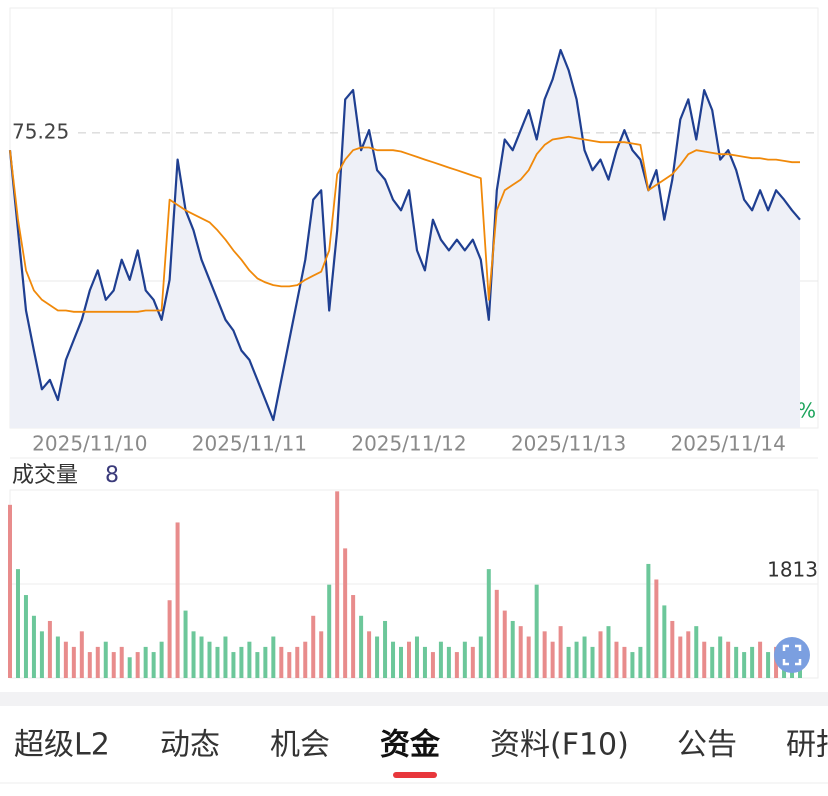 This screenshot has height=796, width=828. I want to click on tab: 动态, so click(190, 745).